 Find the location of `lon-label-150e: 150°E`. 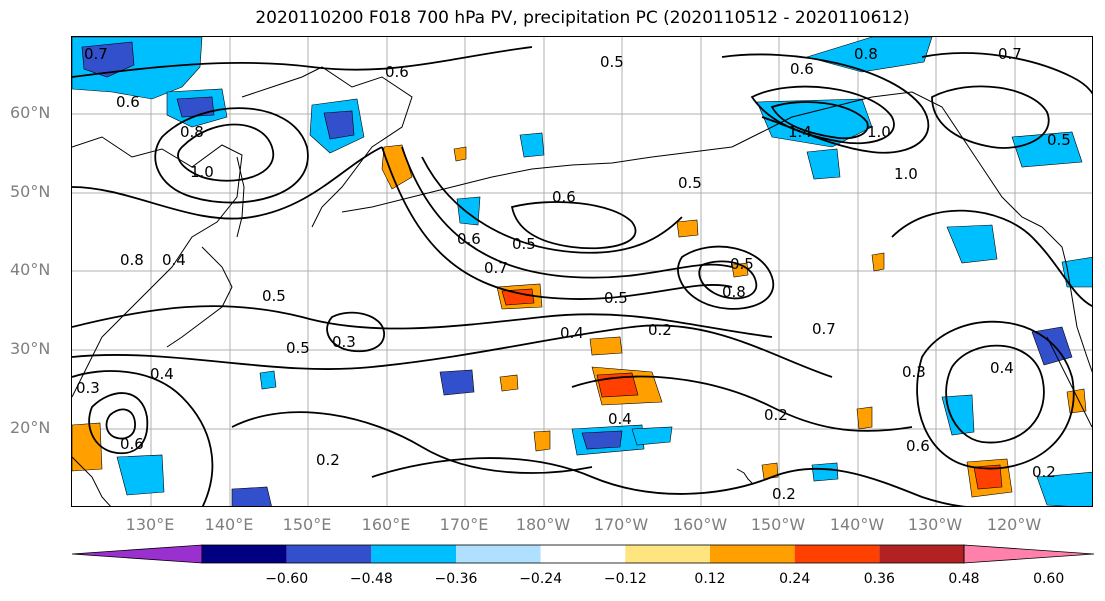

lon-label-150e: 150°E is located at coordinates (307, 524).